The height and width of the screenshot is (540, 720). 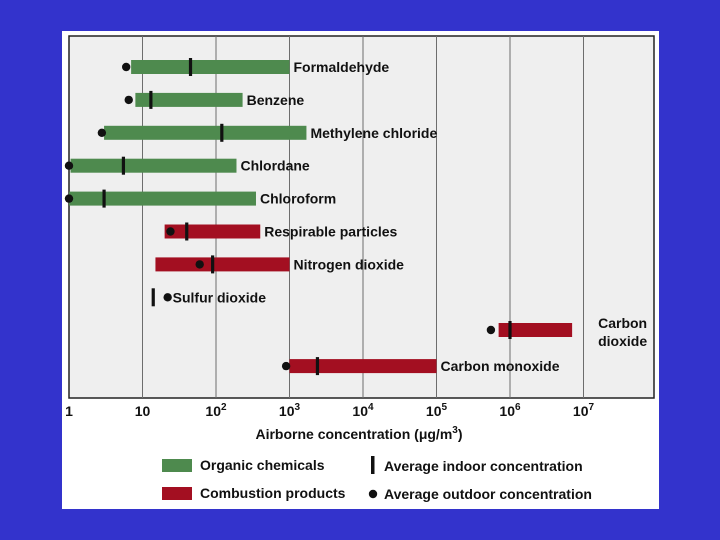 What do you see at coordinates (222, 264) in the screenshot?
I see `bar-nitrogen-dioxide` at bounding box center [222, 264].